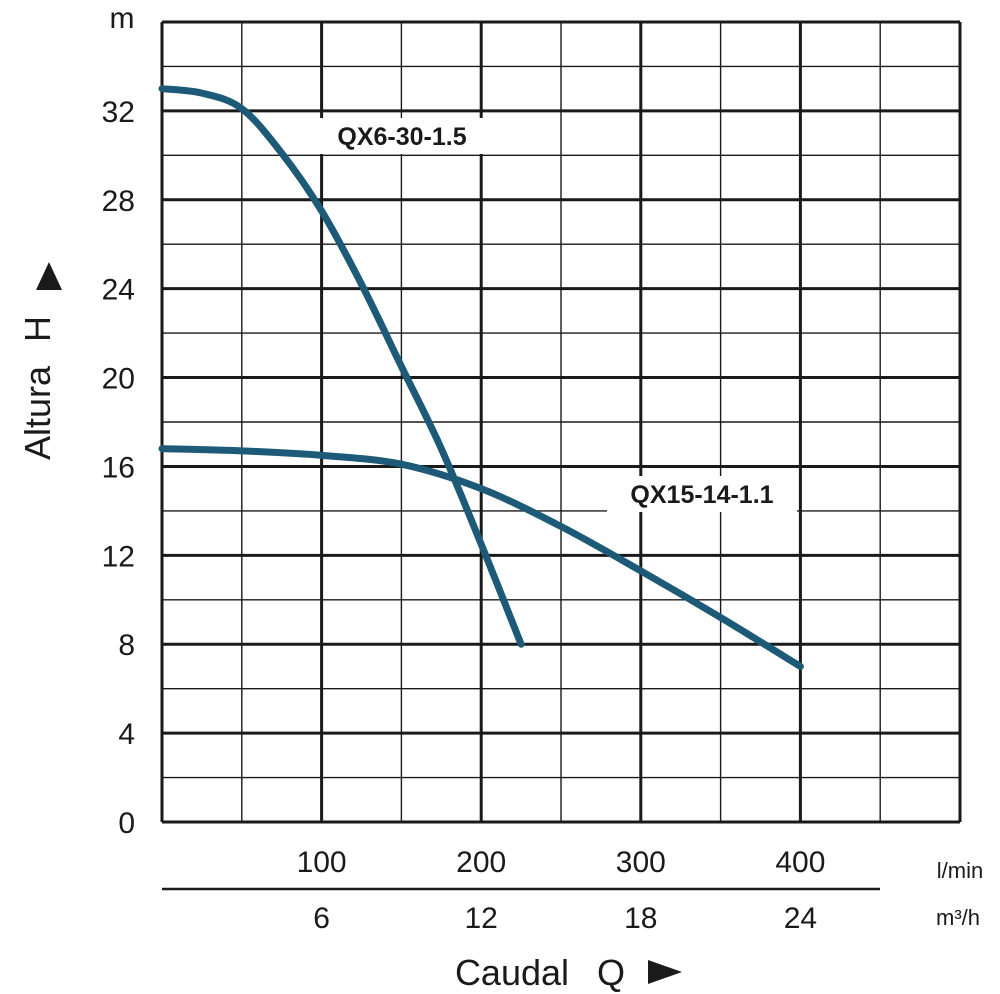  Describe the element at coordinates (481, 918) in the screenshot. I see `x-tick-label-secondary: 12` at that location.